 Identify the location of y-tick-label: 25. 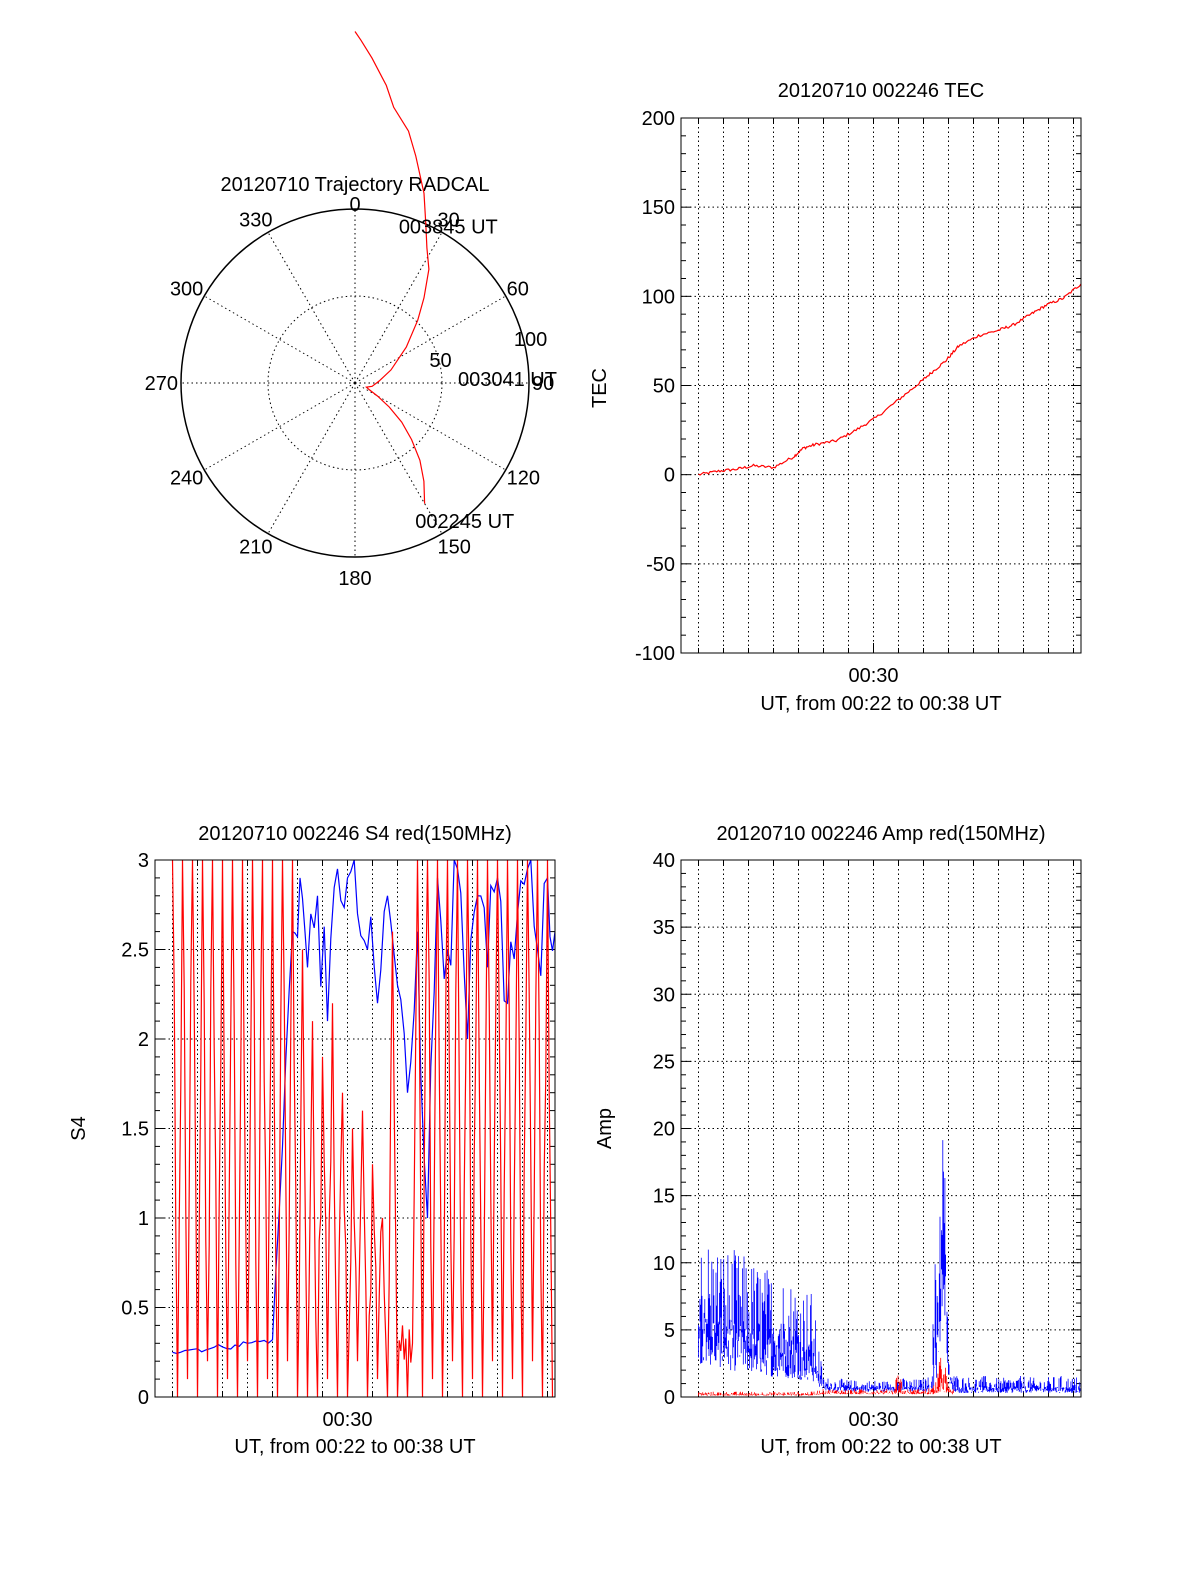
(664, 1062).